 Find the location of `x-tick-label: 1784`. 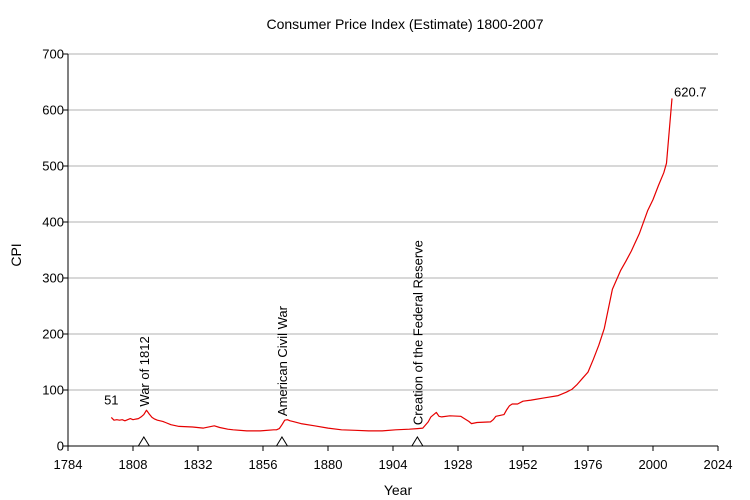

x-tick-label: 1784 is located at coordinates (68, 464).